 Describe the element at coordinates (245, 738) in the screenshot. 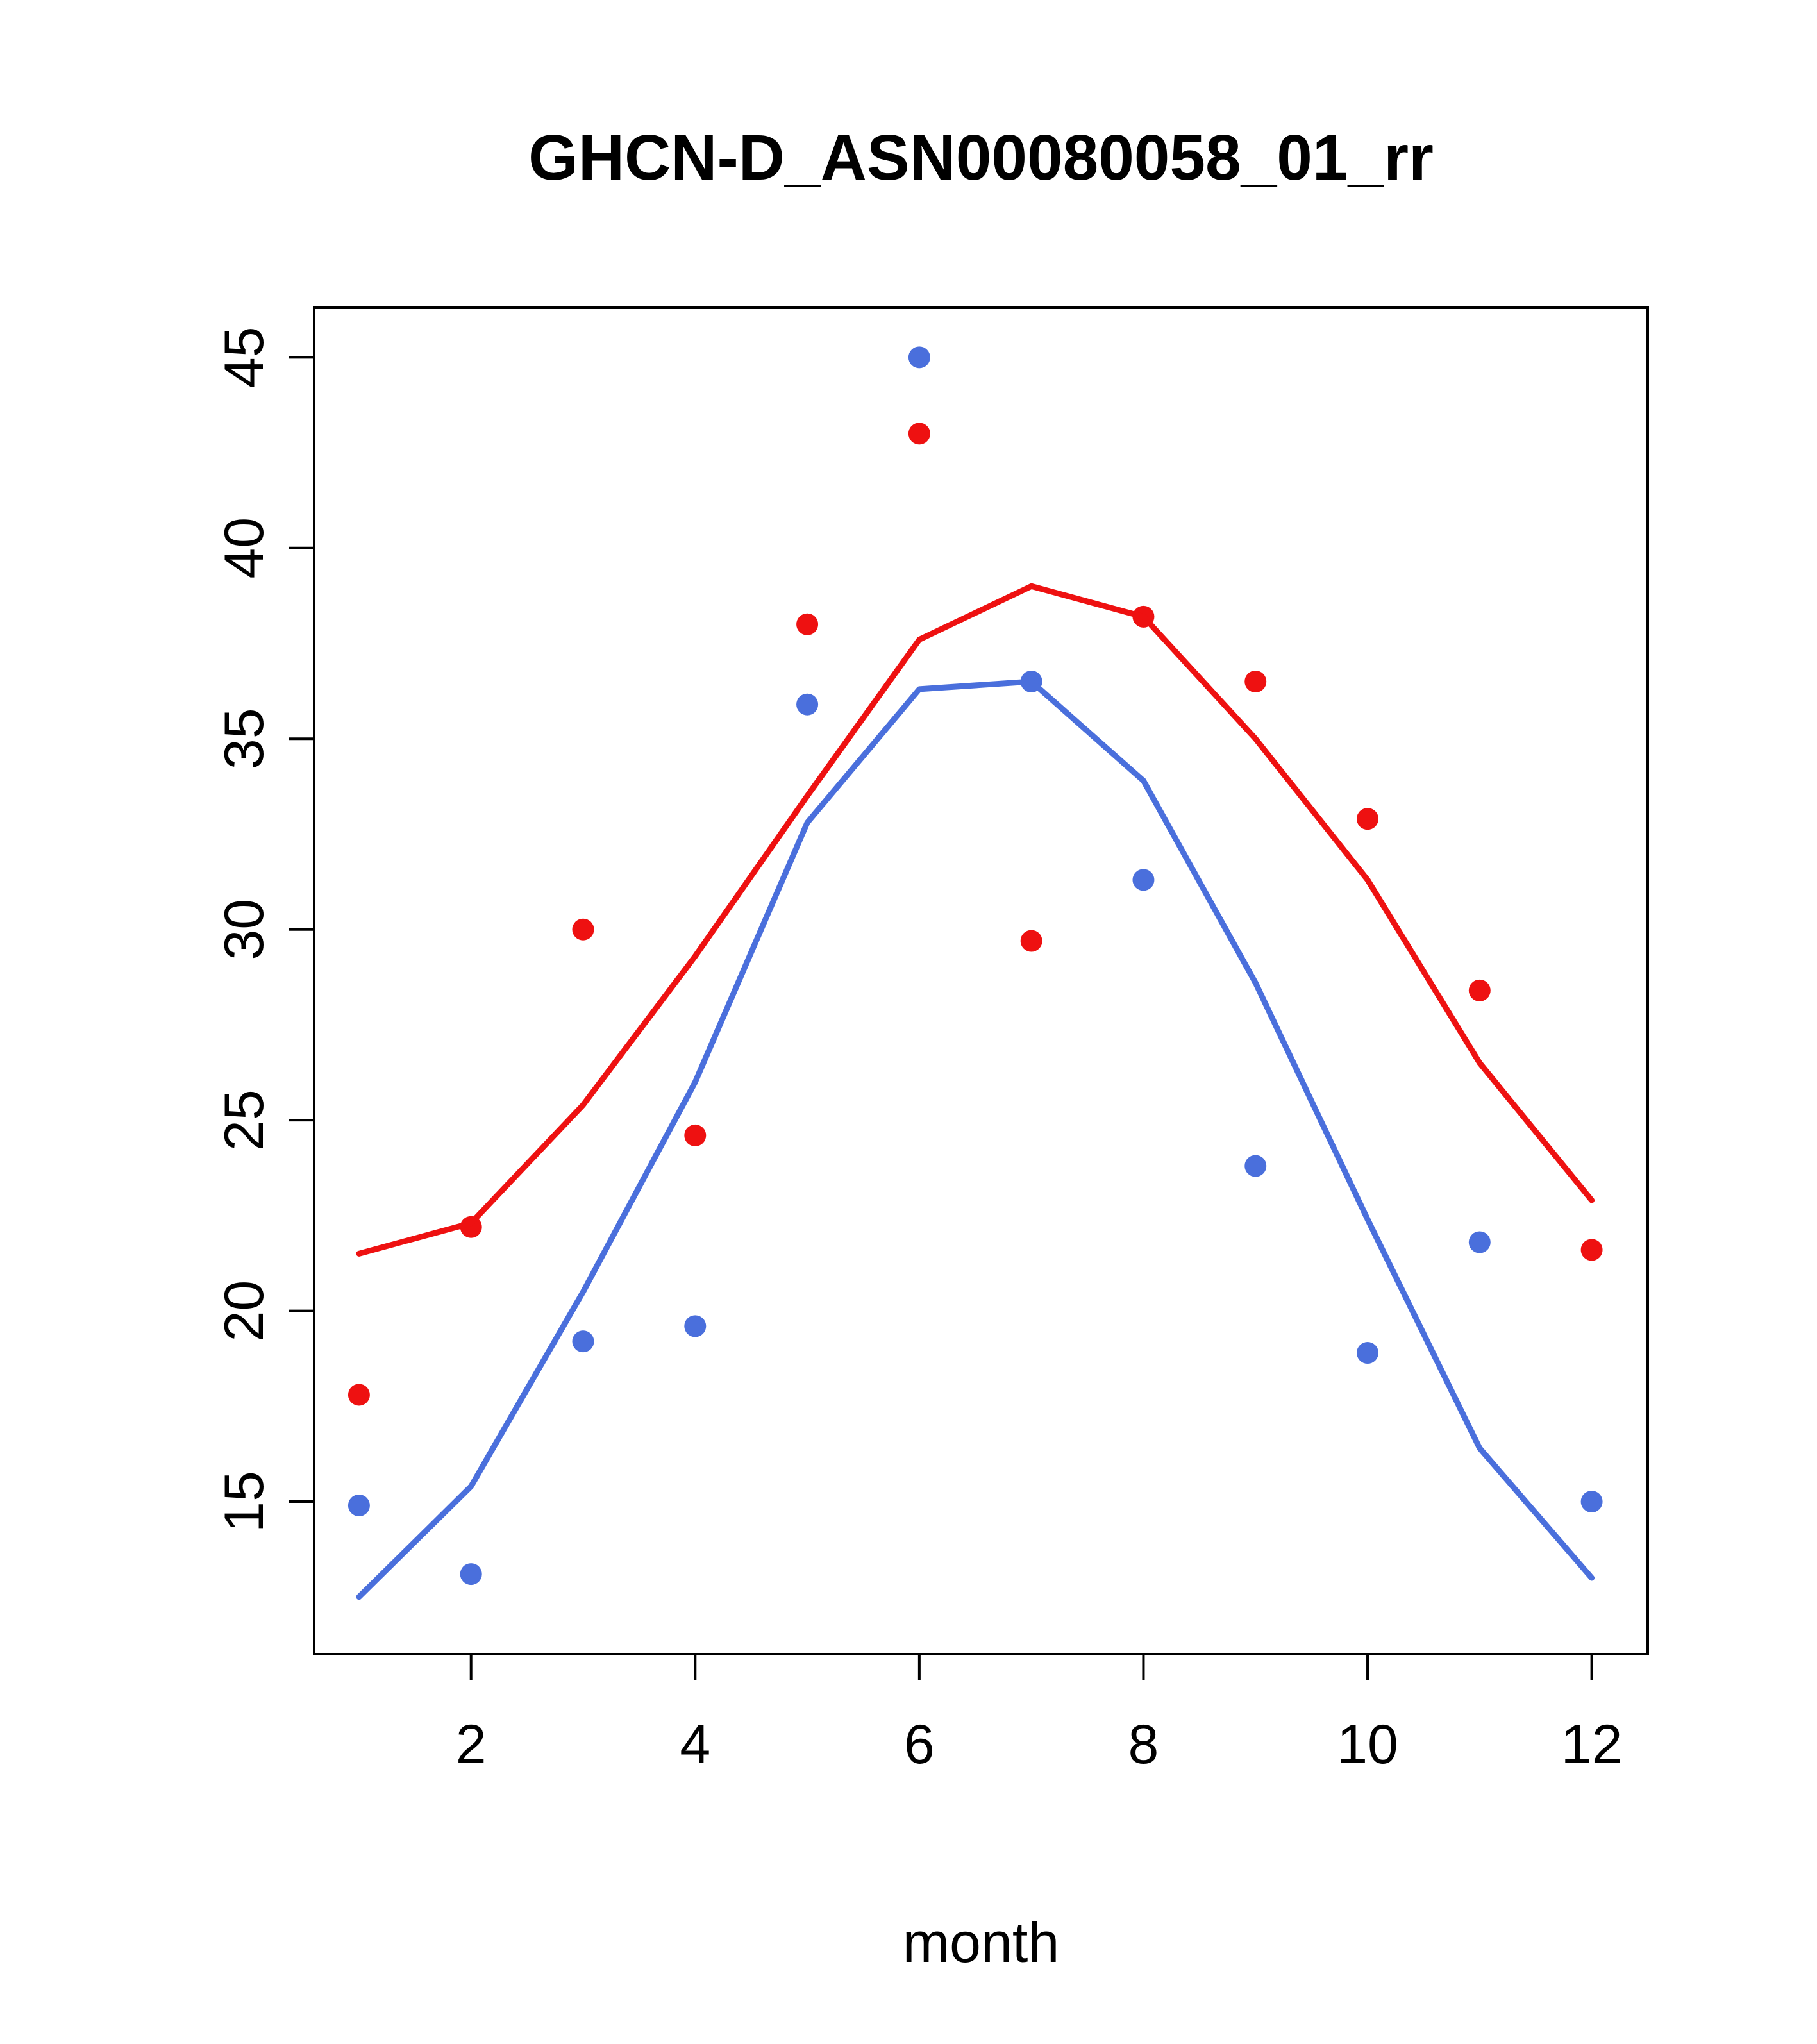

I see `y-tick-label: 35` at that location.